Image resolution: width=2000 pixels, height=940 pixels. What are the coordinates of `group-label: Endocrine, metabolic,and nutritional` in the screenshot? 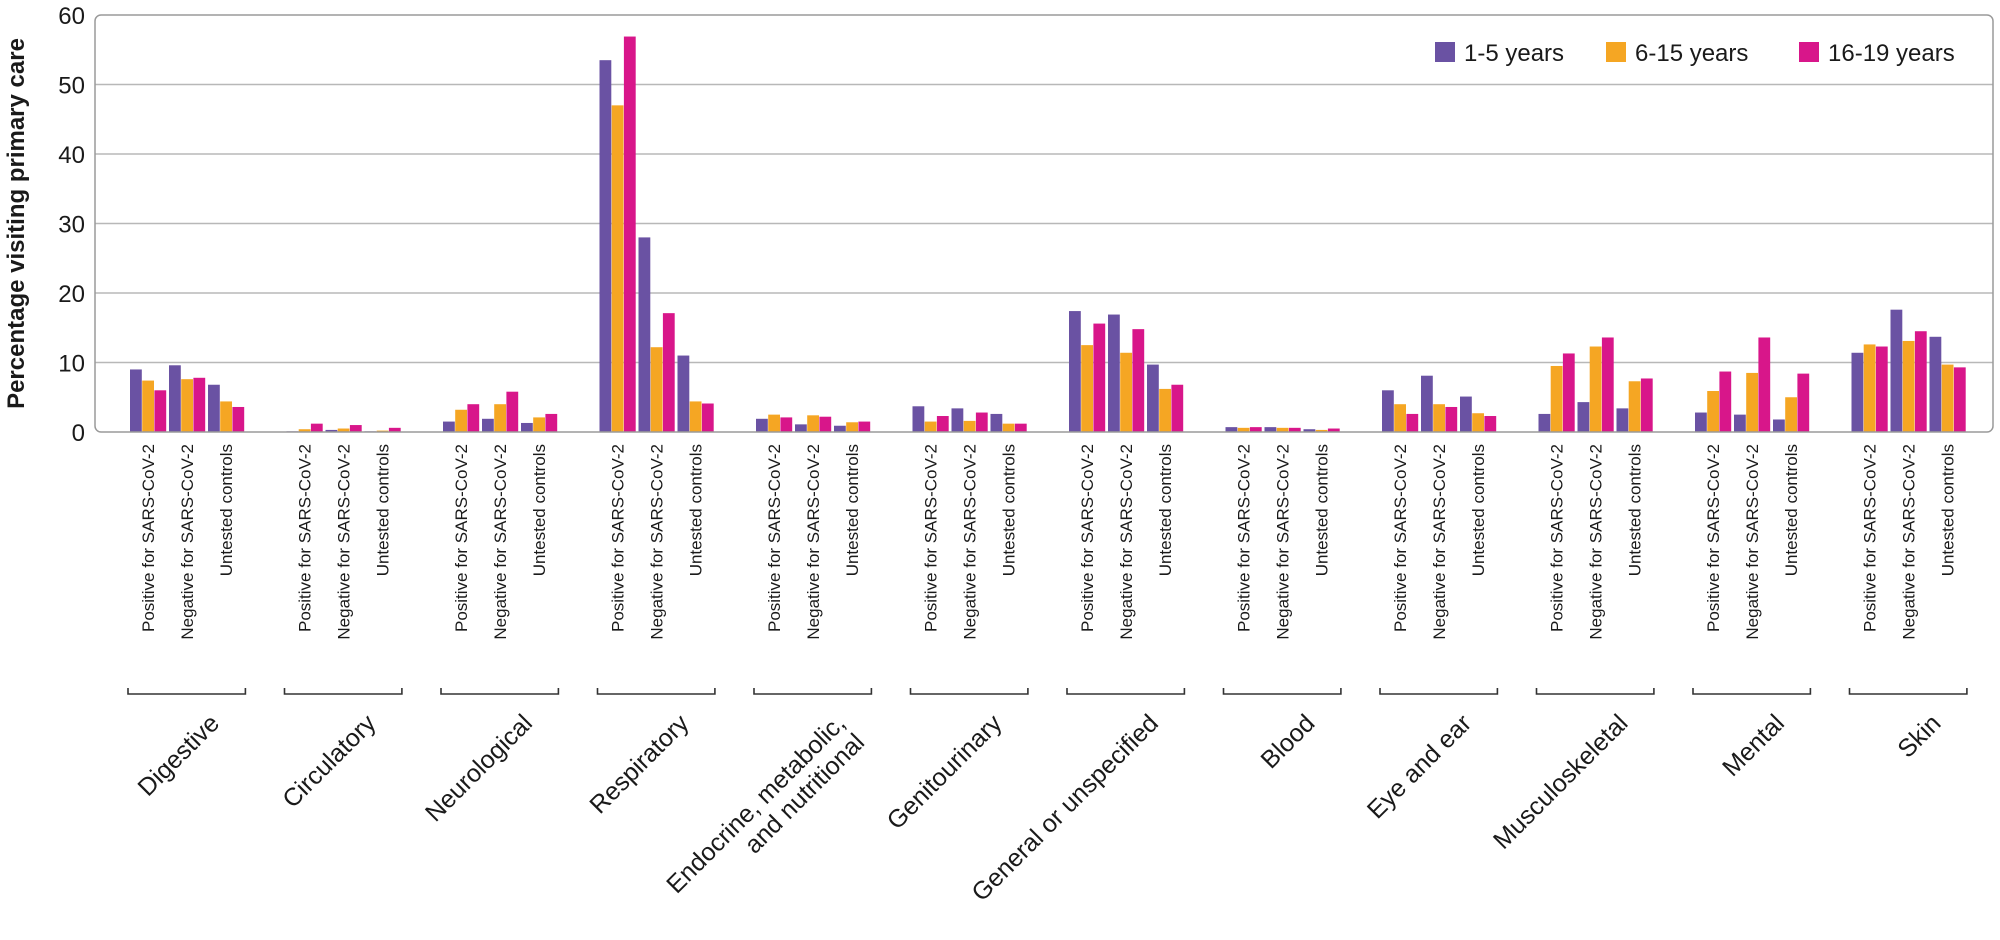 It's located at (765, 813).